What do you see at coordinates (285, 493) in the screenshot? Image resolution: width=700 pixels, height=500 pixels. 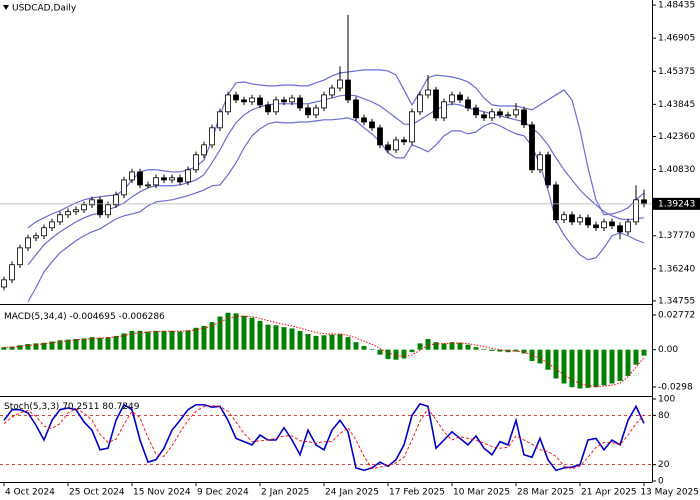 I see `x-tick-label: 2 Jan 2025` at bounding box center [285, 493].